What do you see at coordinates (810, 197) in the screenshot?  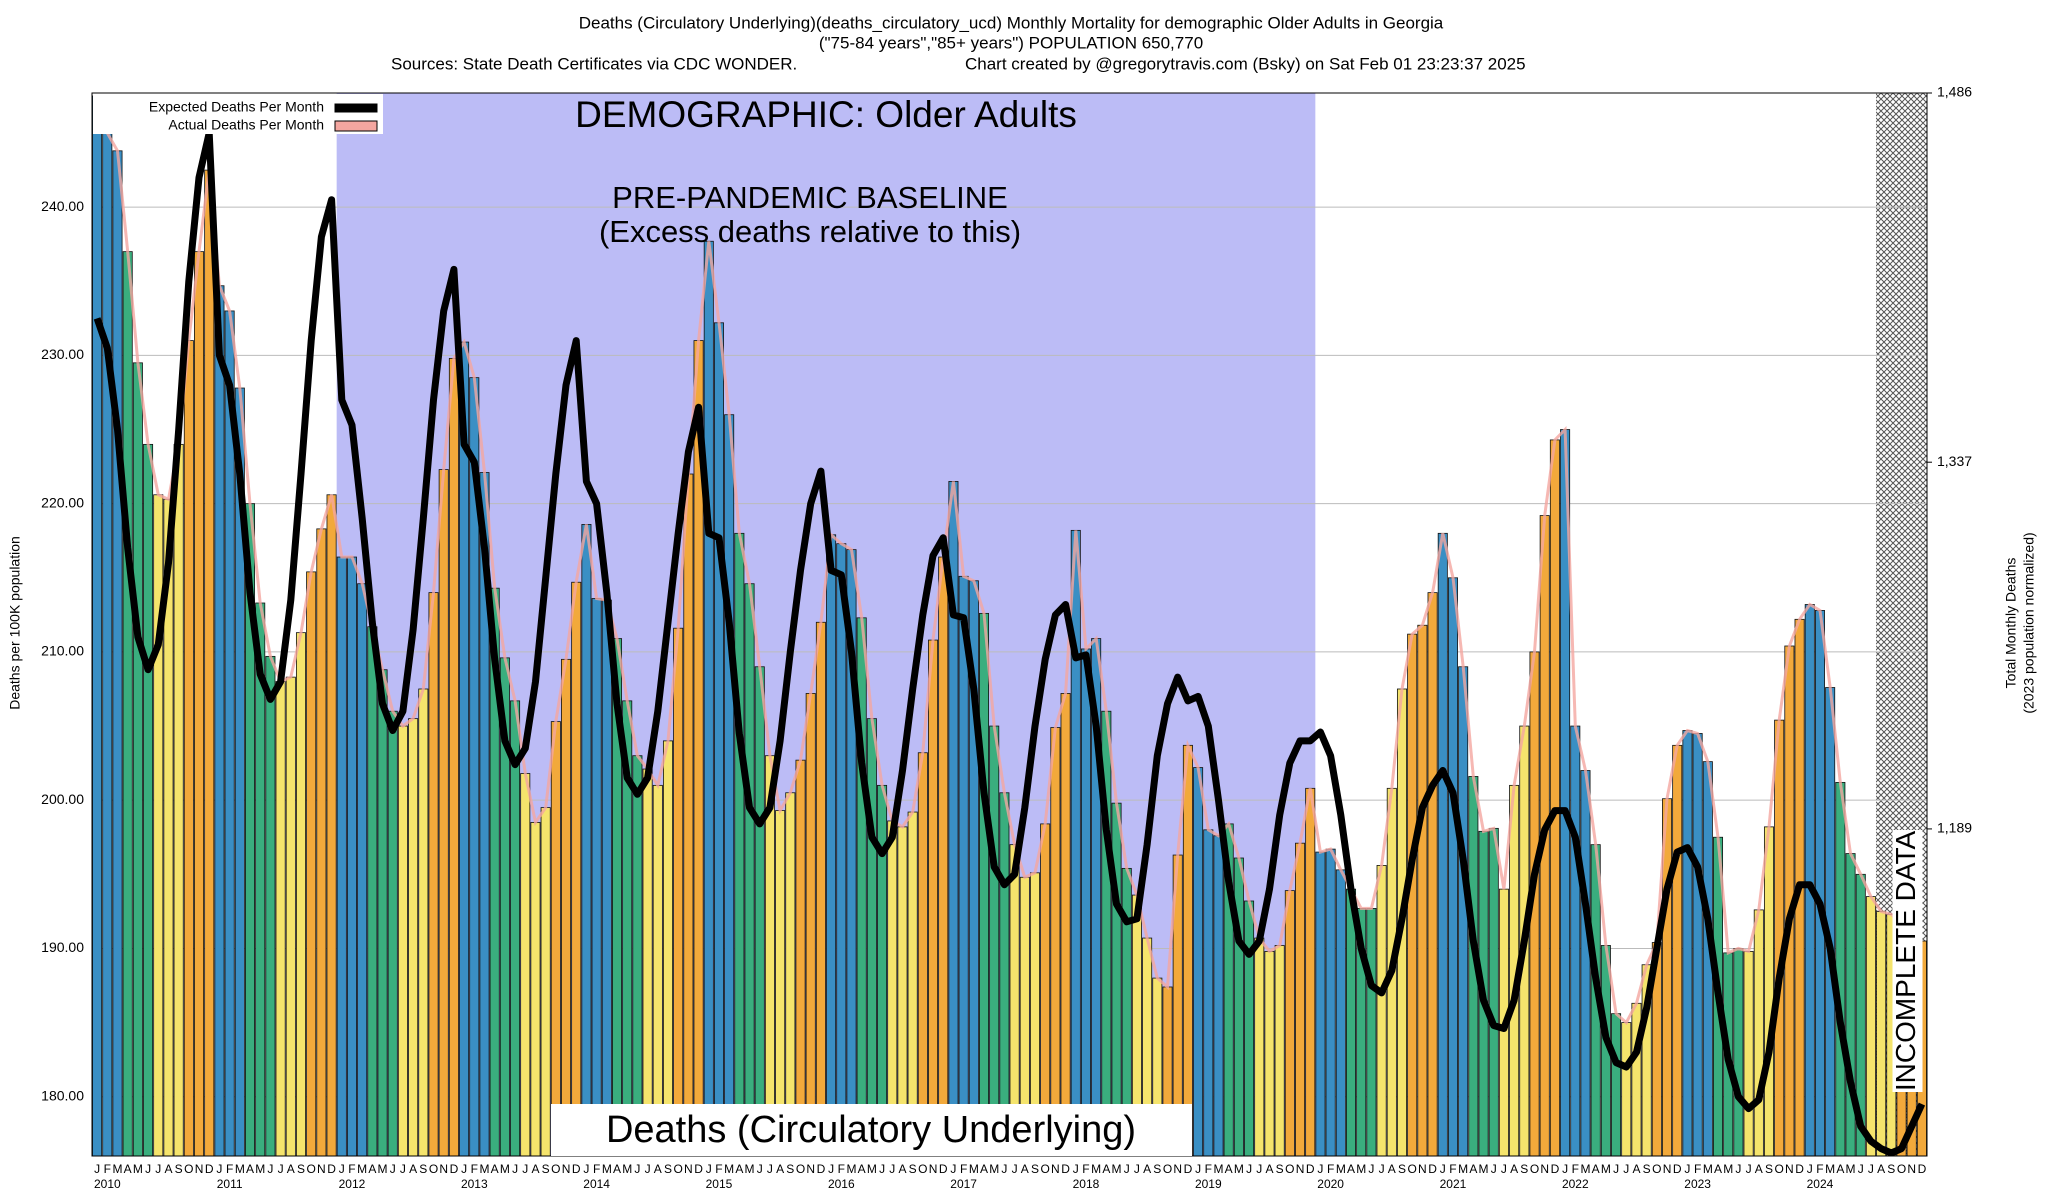 I see `baseline-title: PRE-PANDEMIC BASELINE` at bounding box center [810, 197].